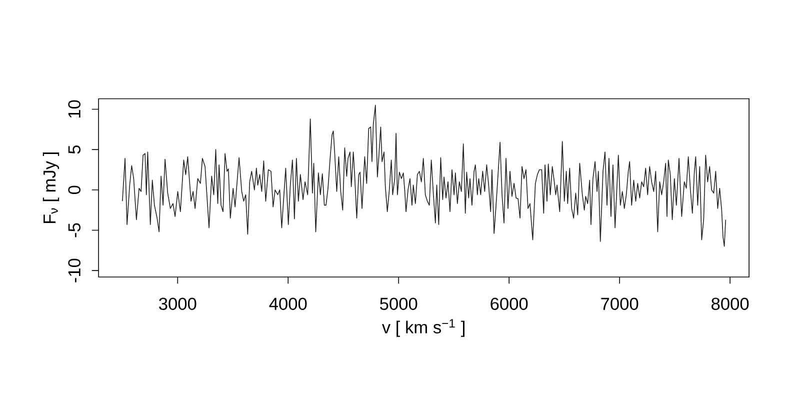 This screenshot has height=400, width=800. Describe the element at coordinates (74, 190) in the screenshot. I see `y-tick-label: 0` at that location.